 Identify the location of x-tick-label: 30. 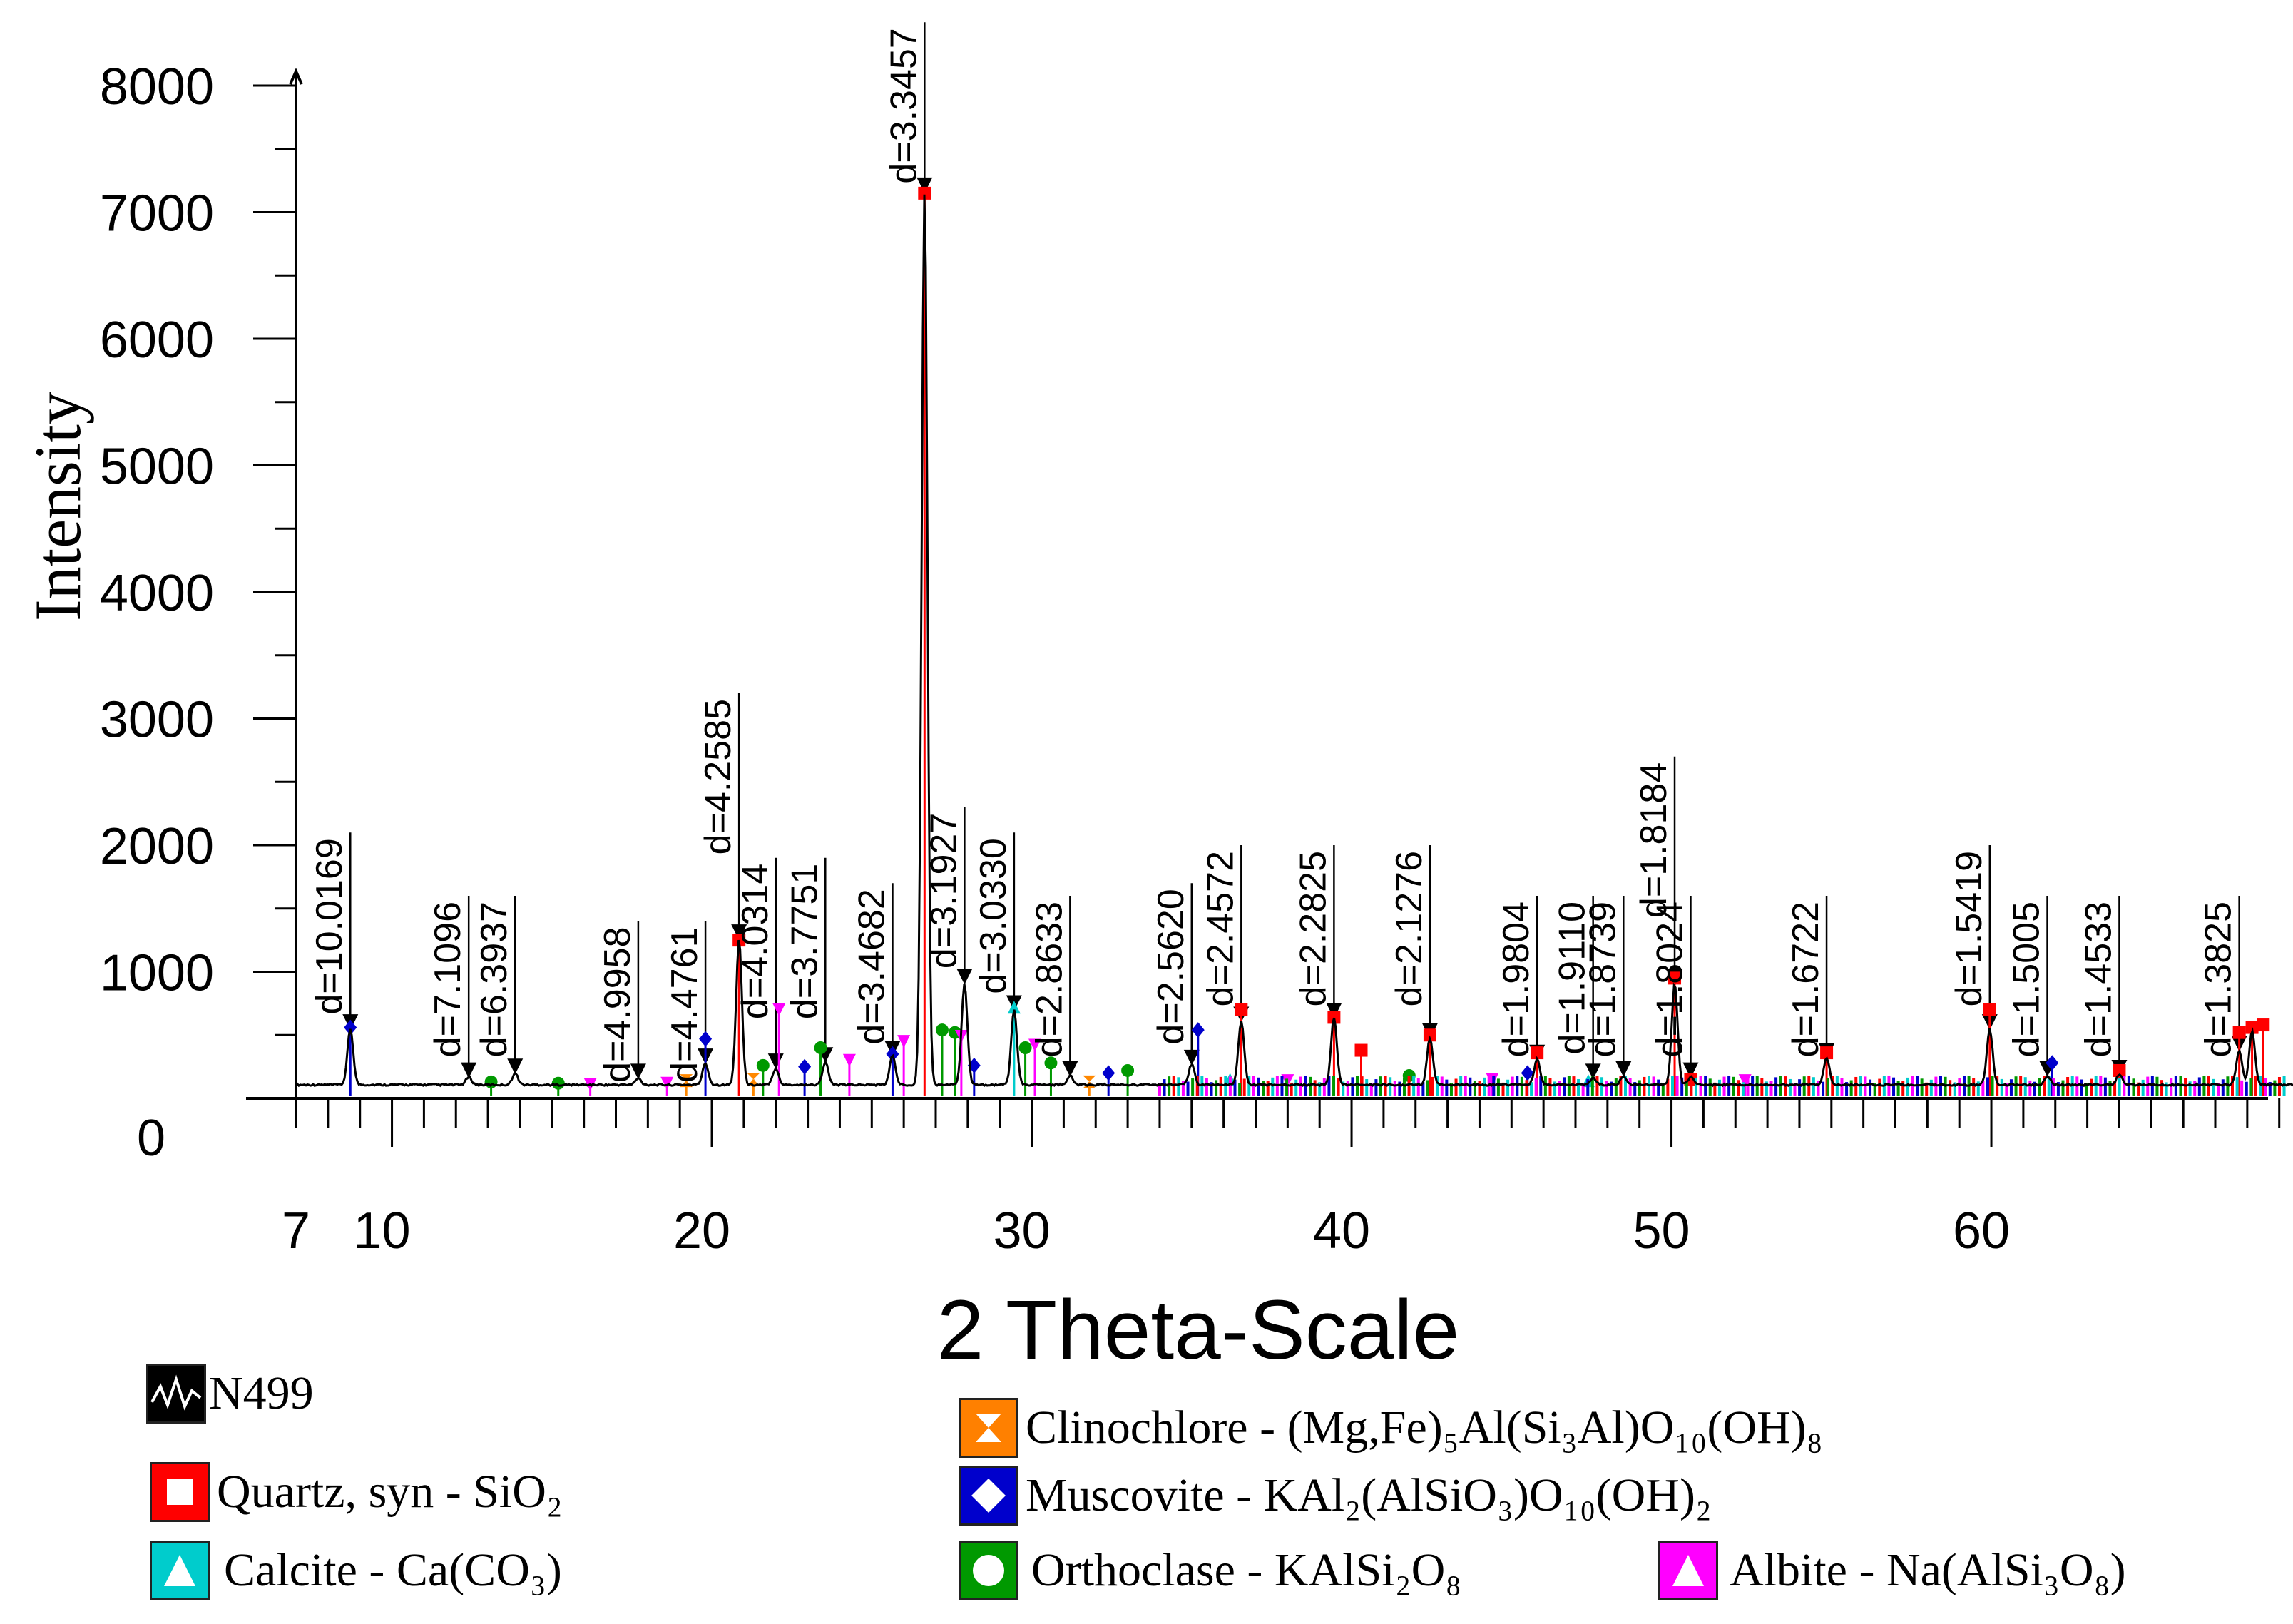
(1022, 1231).